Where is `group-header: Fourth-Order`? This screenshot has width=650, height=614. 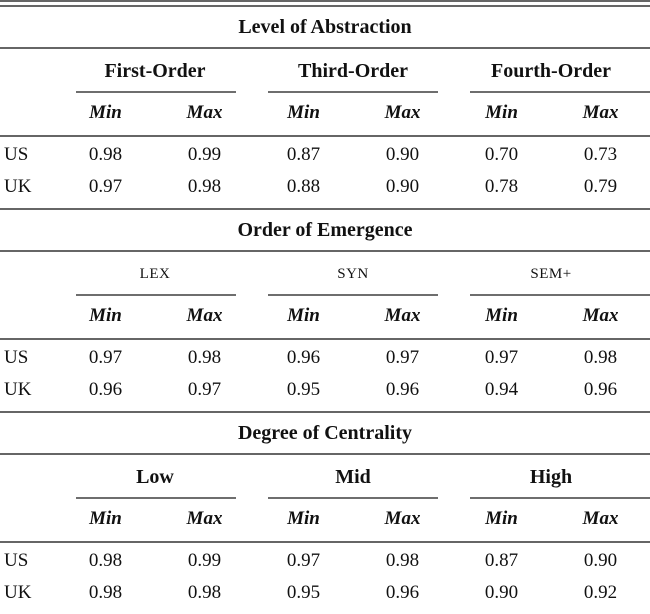 group-header: Fourth-Order is located at coordinates (551, 71).